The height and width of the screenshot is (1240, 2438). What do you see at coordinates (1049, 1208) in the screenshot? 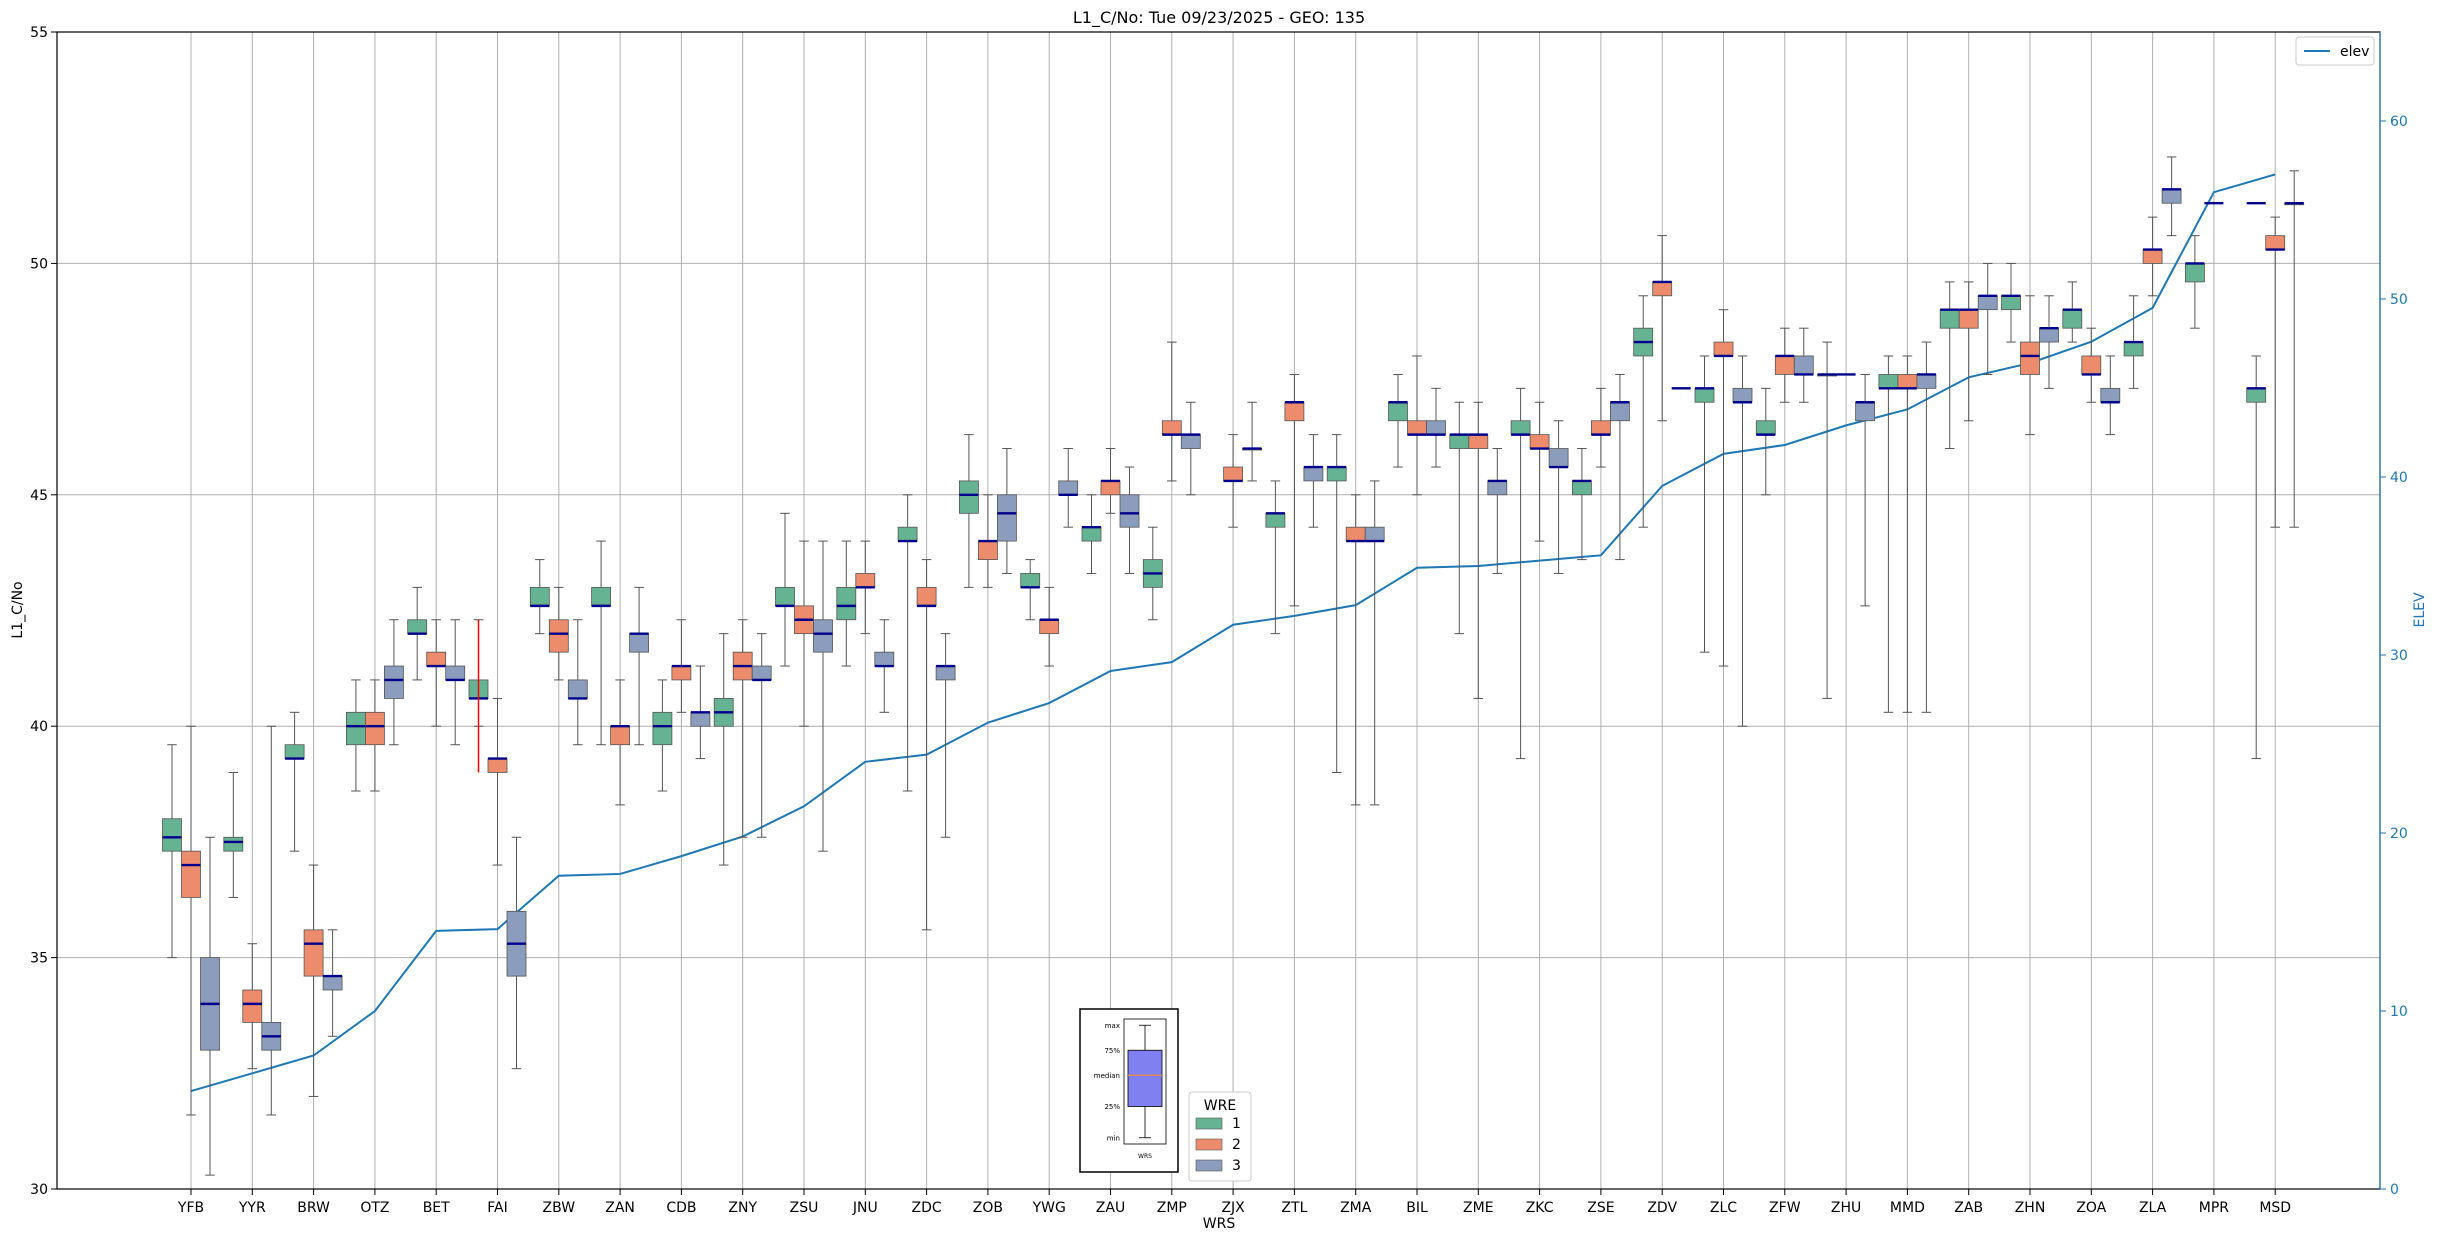
I see `x-tick-label: YWG` at bounding box center [1049, 1208].